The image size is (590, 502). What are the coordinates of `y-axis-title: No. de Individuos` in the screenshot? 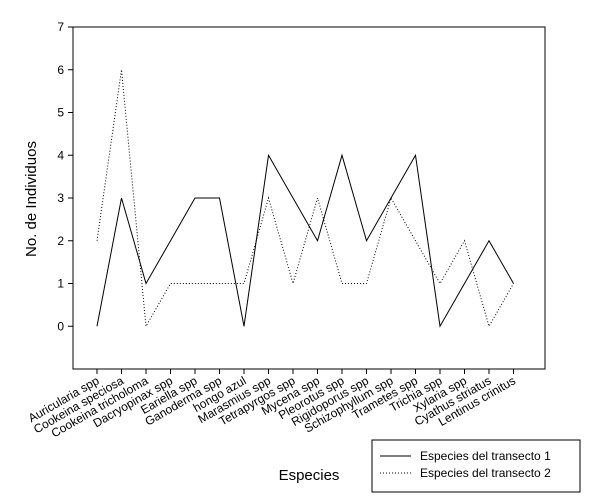 It's located at (31, 199).